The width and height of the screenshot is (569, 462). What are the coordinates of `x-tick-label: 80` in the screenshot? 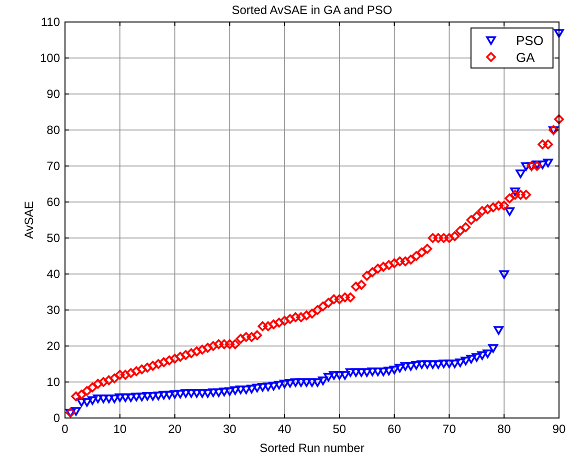 It's located at (504, 429).